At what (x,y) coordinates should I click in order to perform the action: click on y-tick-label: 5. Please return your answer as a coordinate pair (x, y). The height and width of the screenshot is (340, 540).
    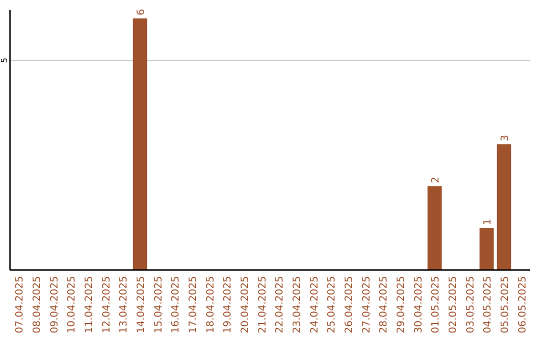
    Looking at the image, I should click on (4, 60).